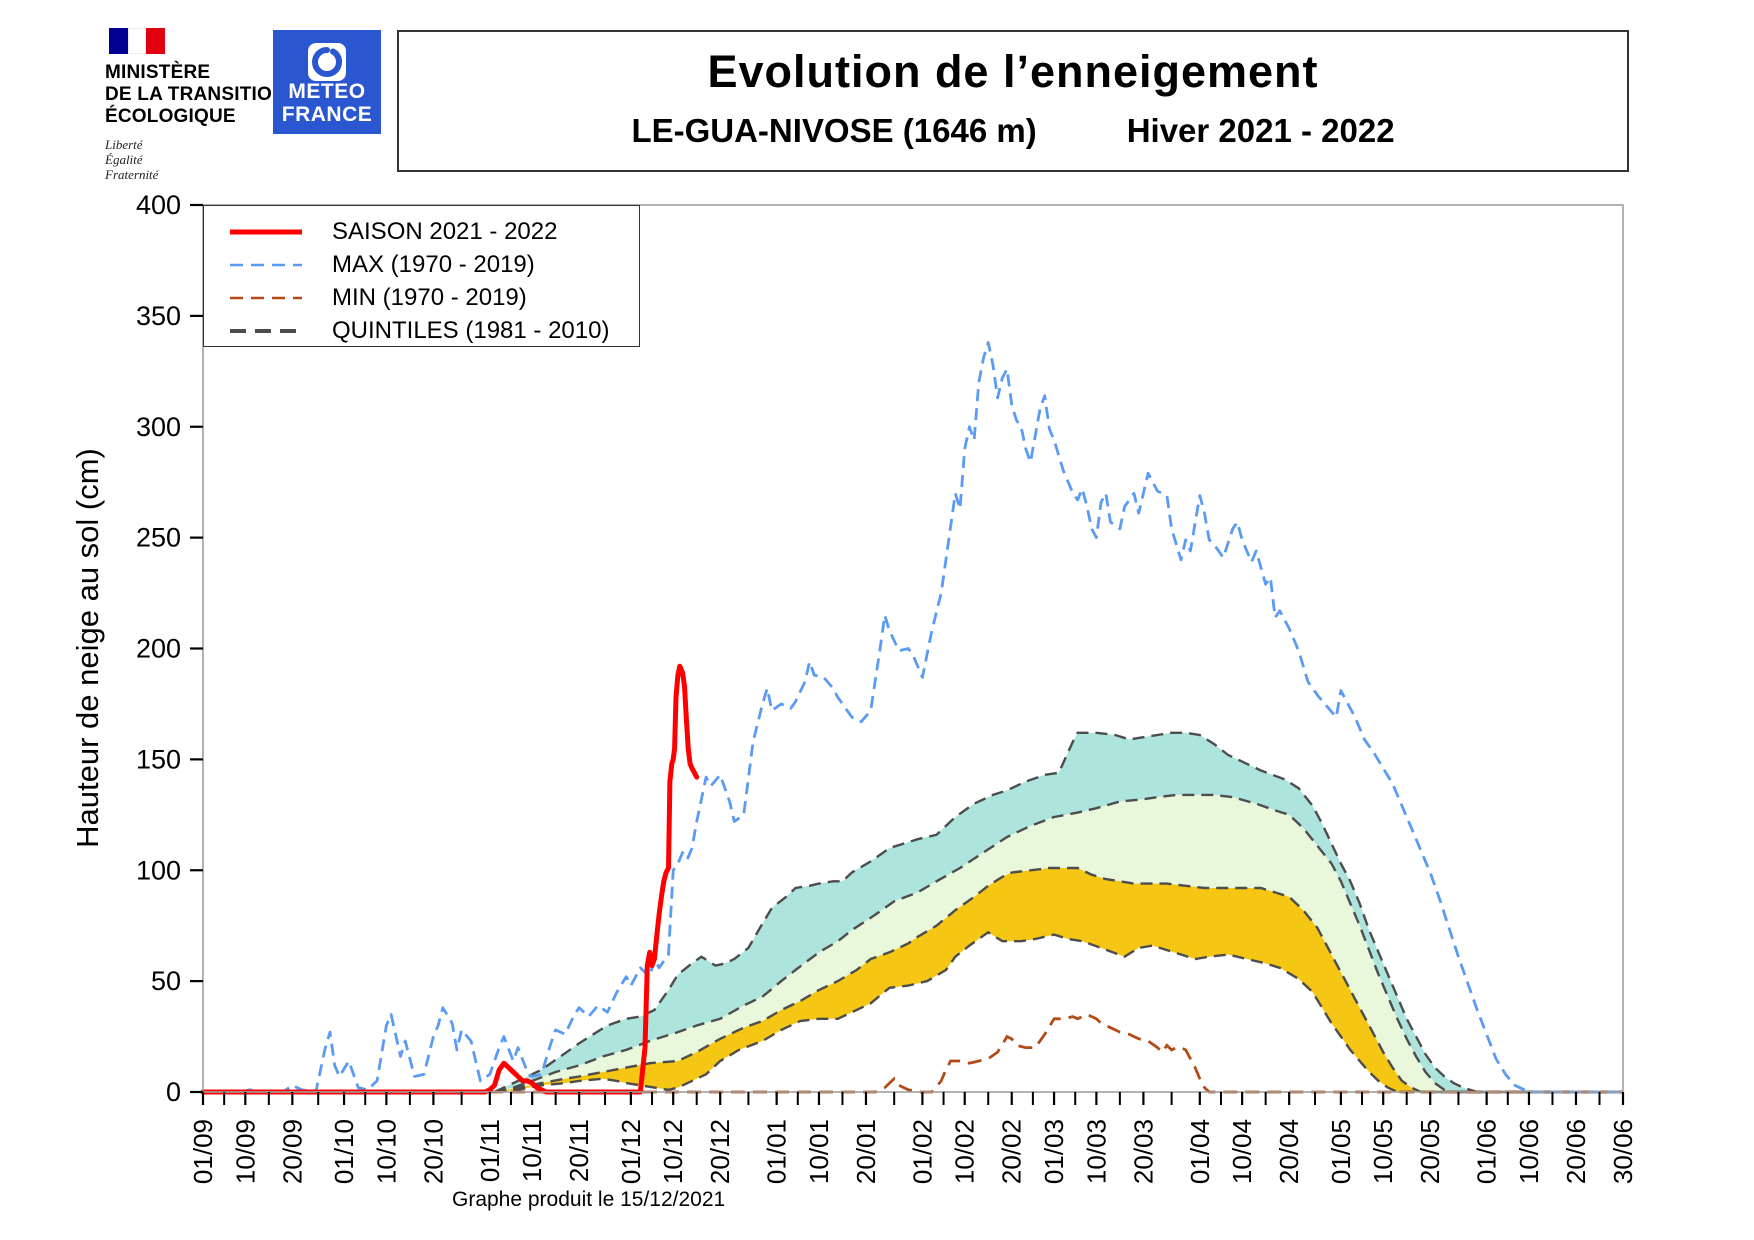 Image resolution: width=1754 pixels, height=1240 pixels. I want to click on season-label: Hiver 2021 - 2022, so click(1260, 130).